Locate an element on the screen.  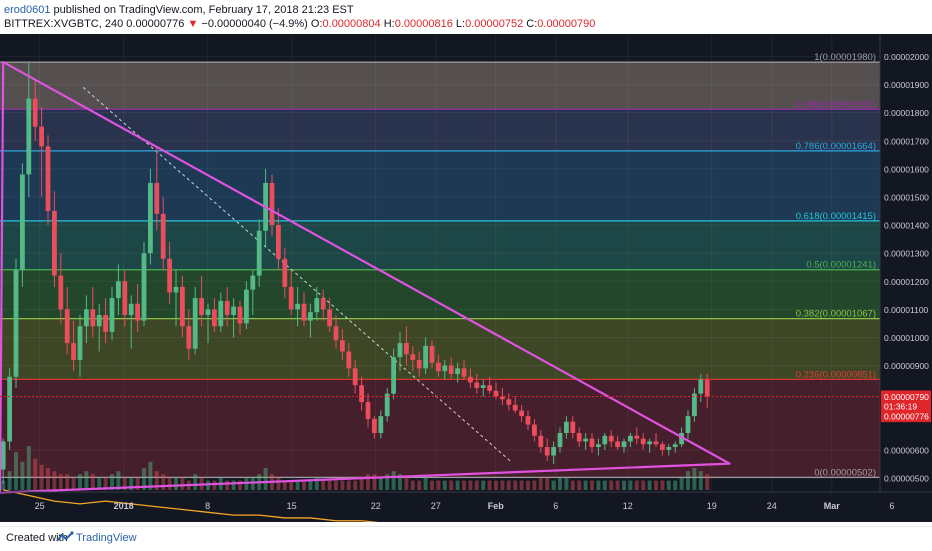
y-tick-label: 0.00001100 is located at coordinates (906, 310).